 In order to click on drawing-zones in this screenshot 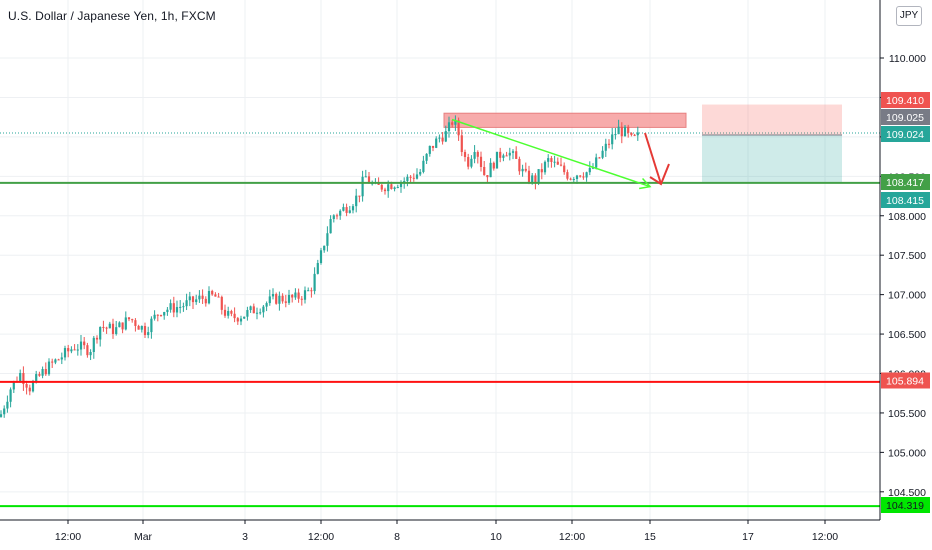, I will do `click(642, 144)`.